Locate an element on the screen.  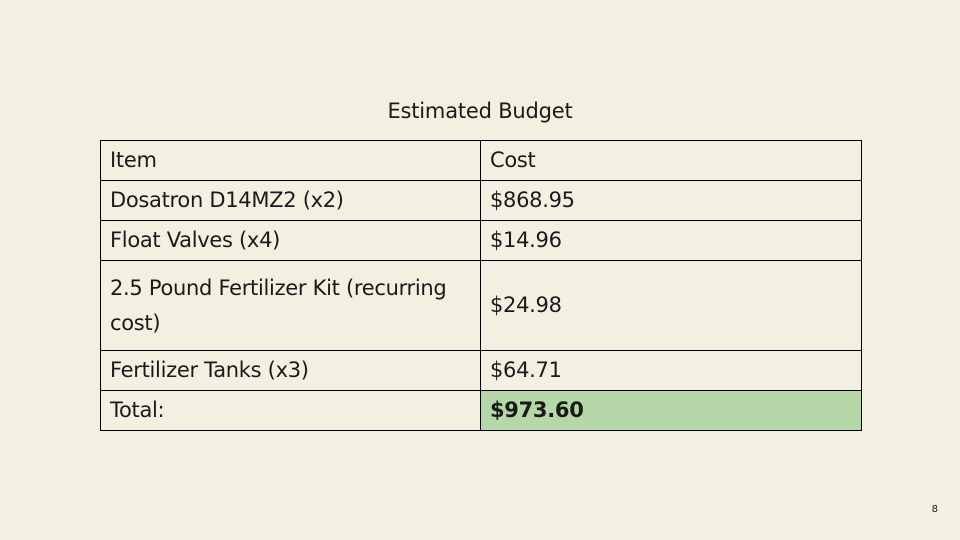
total-row: Total: $973.60 is located at coordinates (481, 410).